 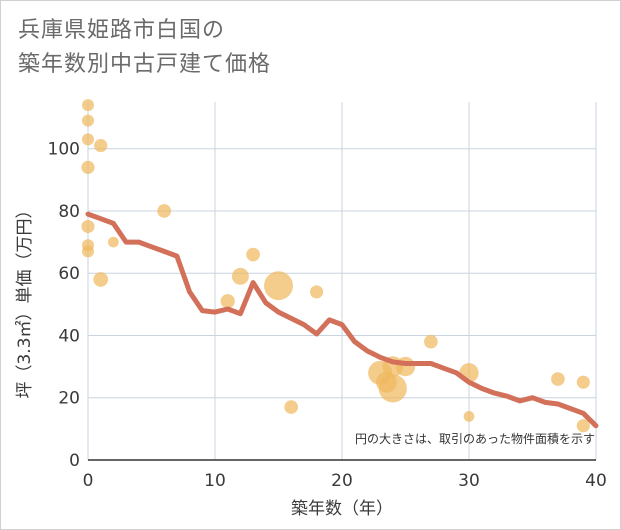 What do you see at coordinates (74, 461) in the screenshot?
I see `y-tick-label: 0` at bounding box center [74, 461].